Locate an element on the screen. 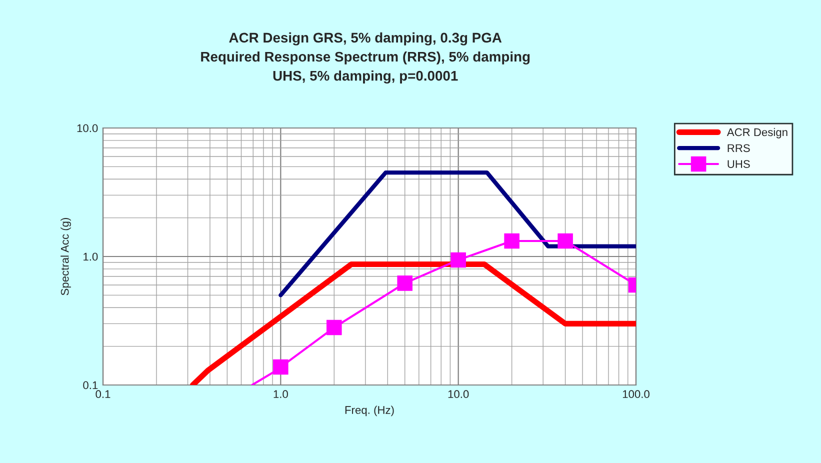 This screenshot has width=821, height=463. legend-label: RRS is located at coordinates (739, 148).